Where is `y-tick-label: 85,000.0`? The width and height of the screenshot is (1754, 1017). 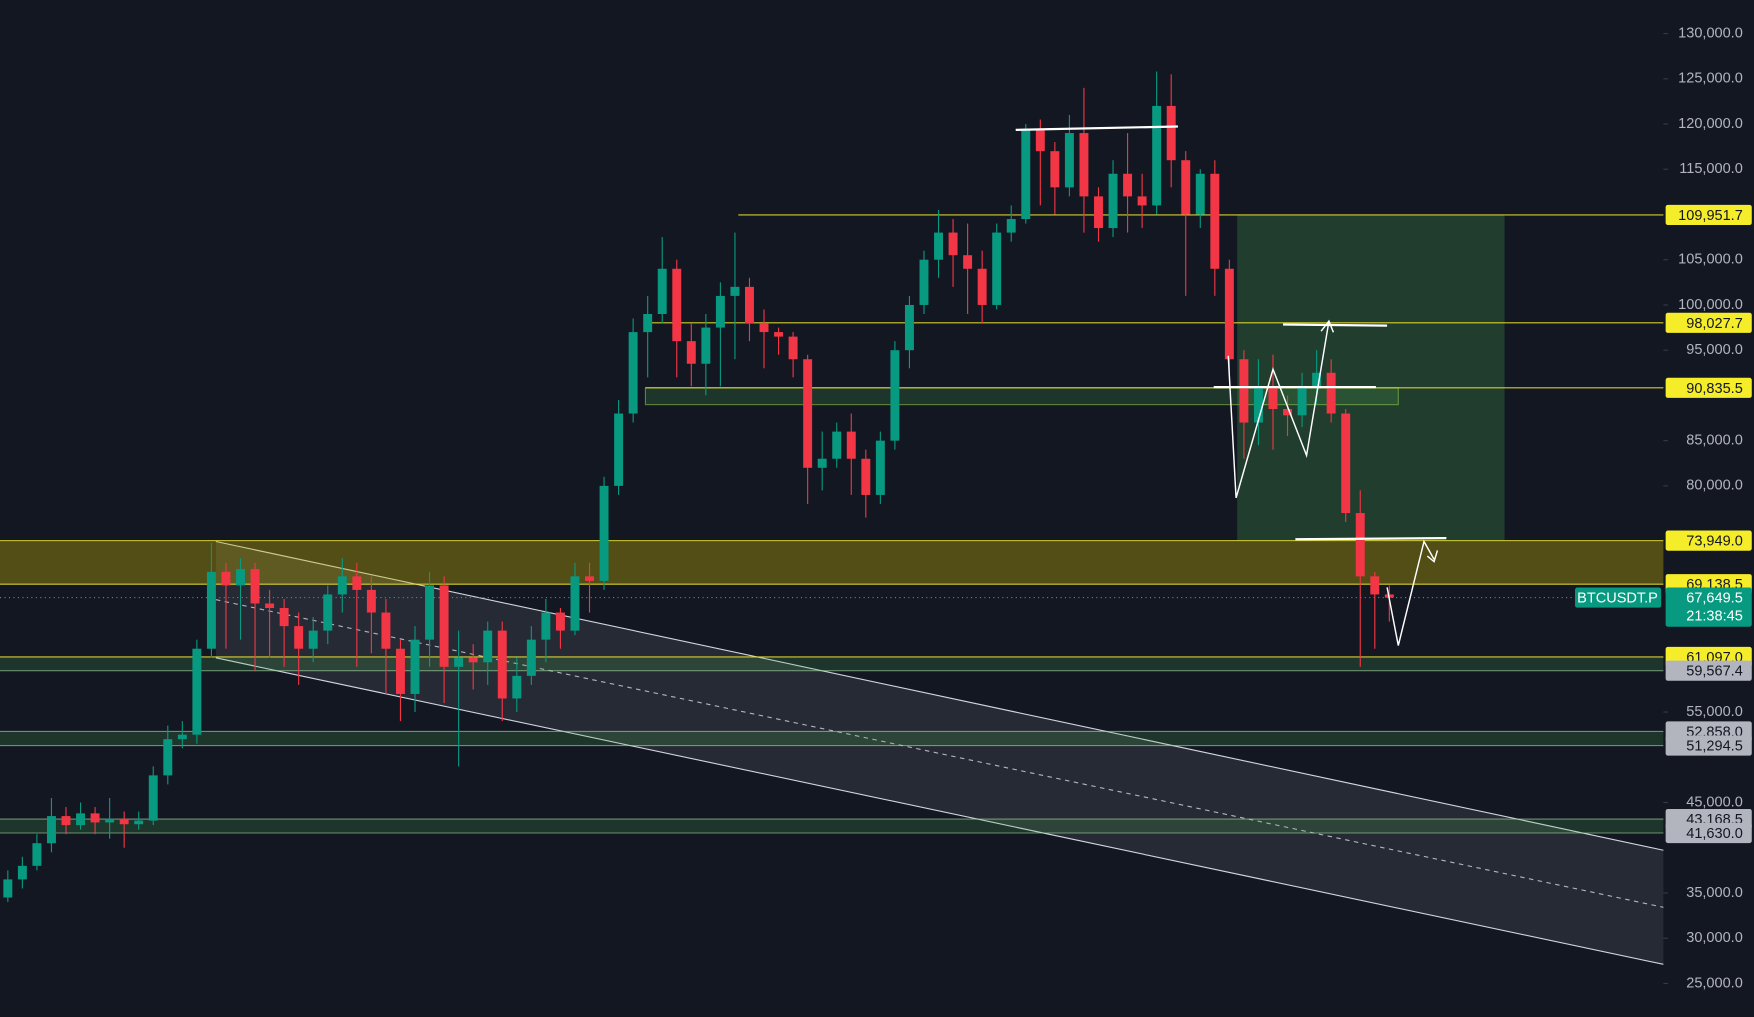
y-tick-label: 85,000.0 is located at coordinates (1714, 440).